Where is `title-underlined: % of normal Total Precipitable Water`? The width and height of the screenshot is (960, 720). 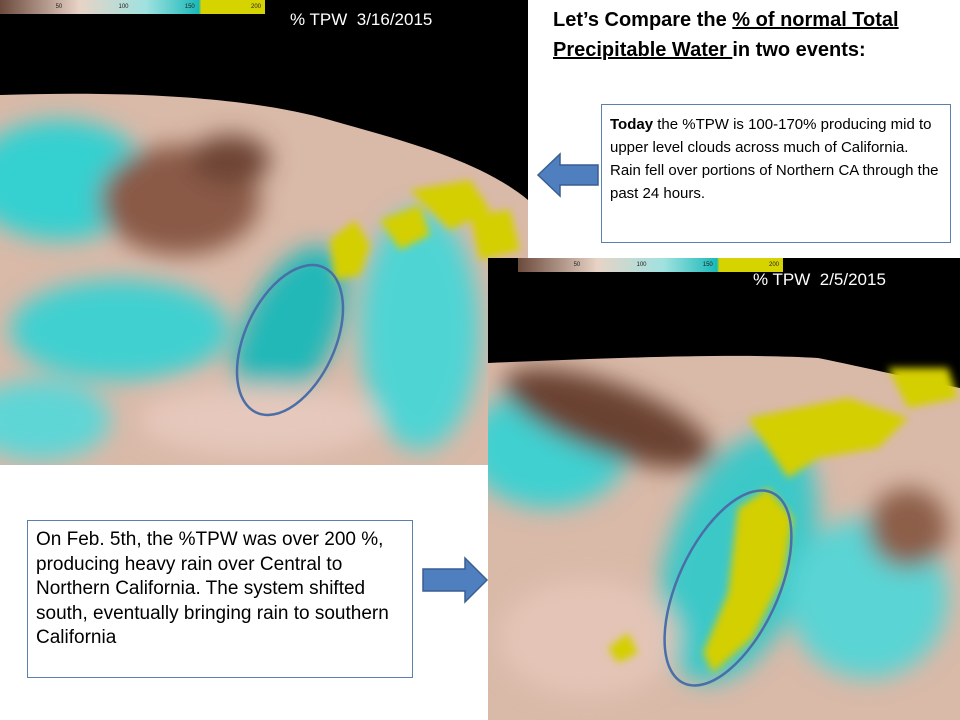
title-underlined: % of normal Total Precipitable Water is located at coordinates (726, 35).